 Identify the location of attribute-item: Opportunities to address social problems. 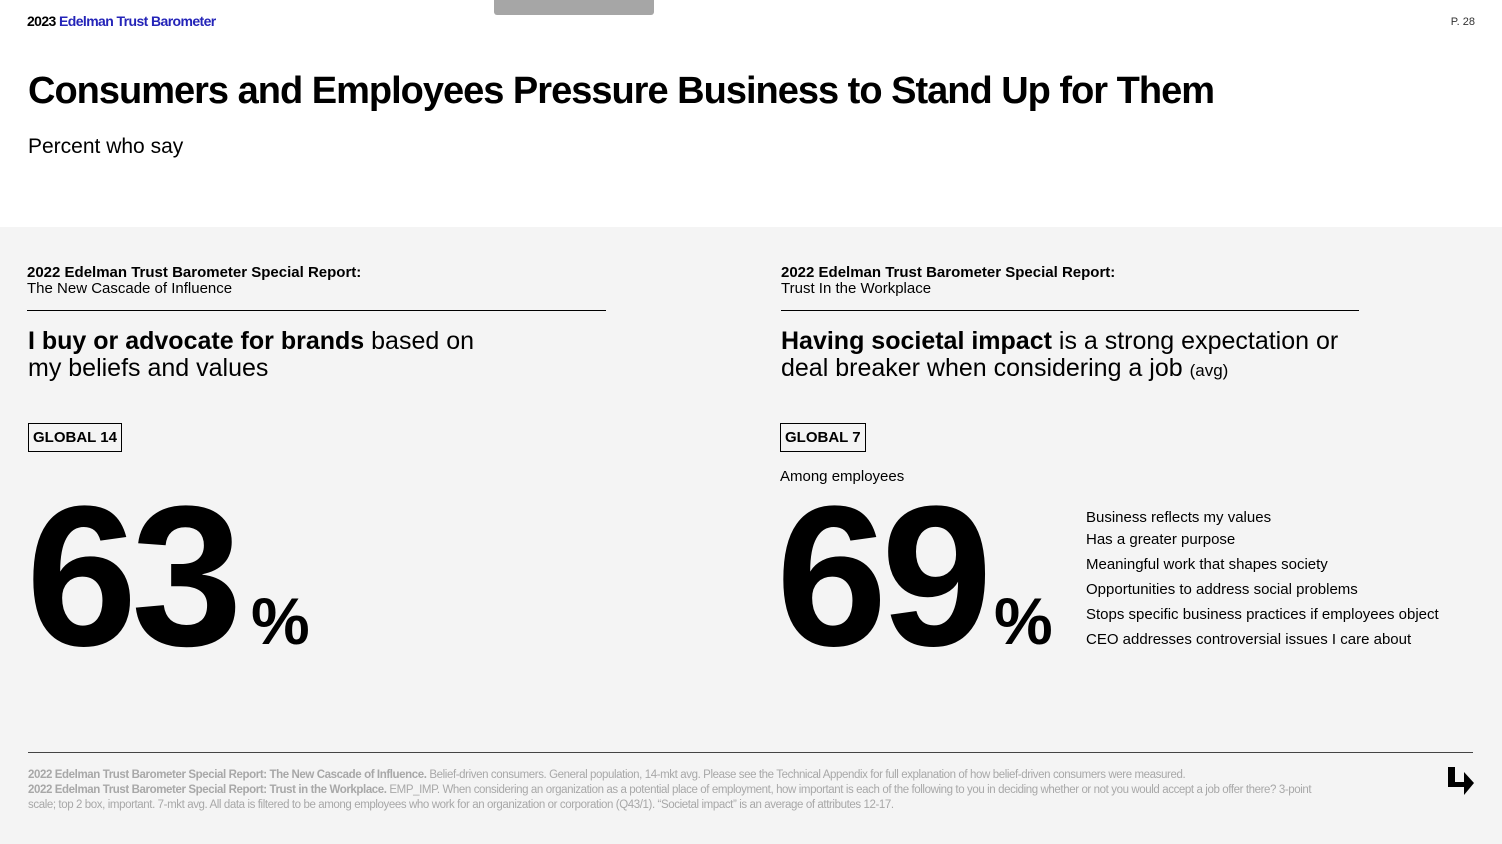
(1222, 589).